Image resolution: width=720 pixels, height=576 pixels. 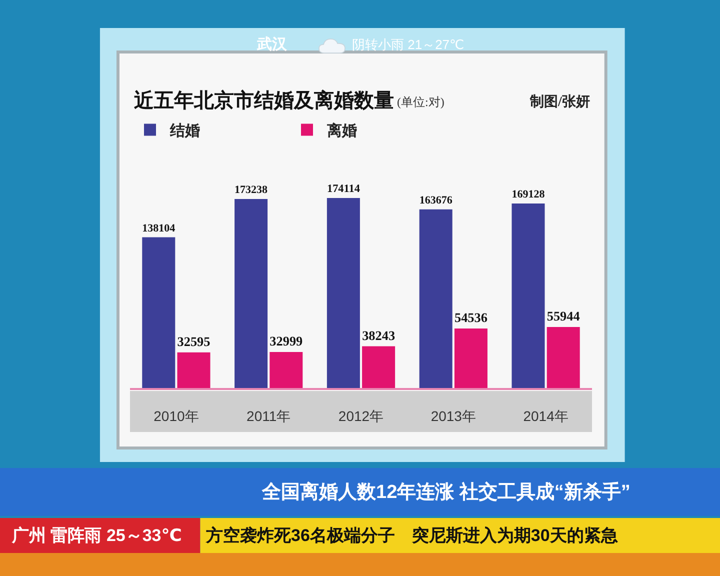 What do you see at coordinates (96, 535) in the screenshot?
I see `text: 广州 雷阵雨 25～33℃` at bounding box center [96, 535].